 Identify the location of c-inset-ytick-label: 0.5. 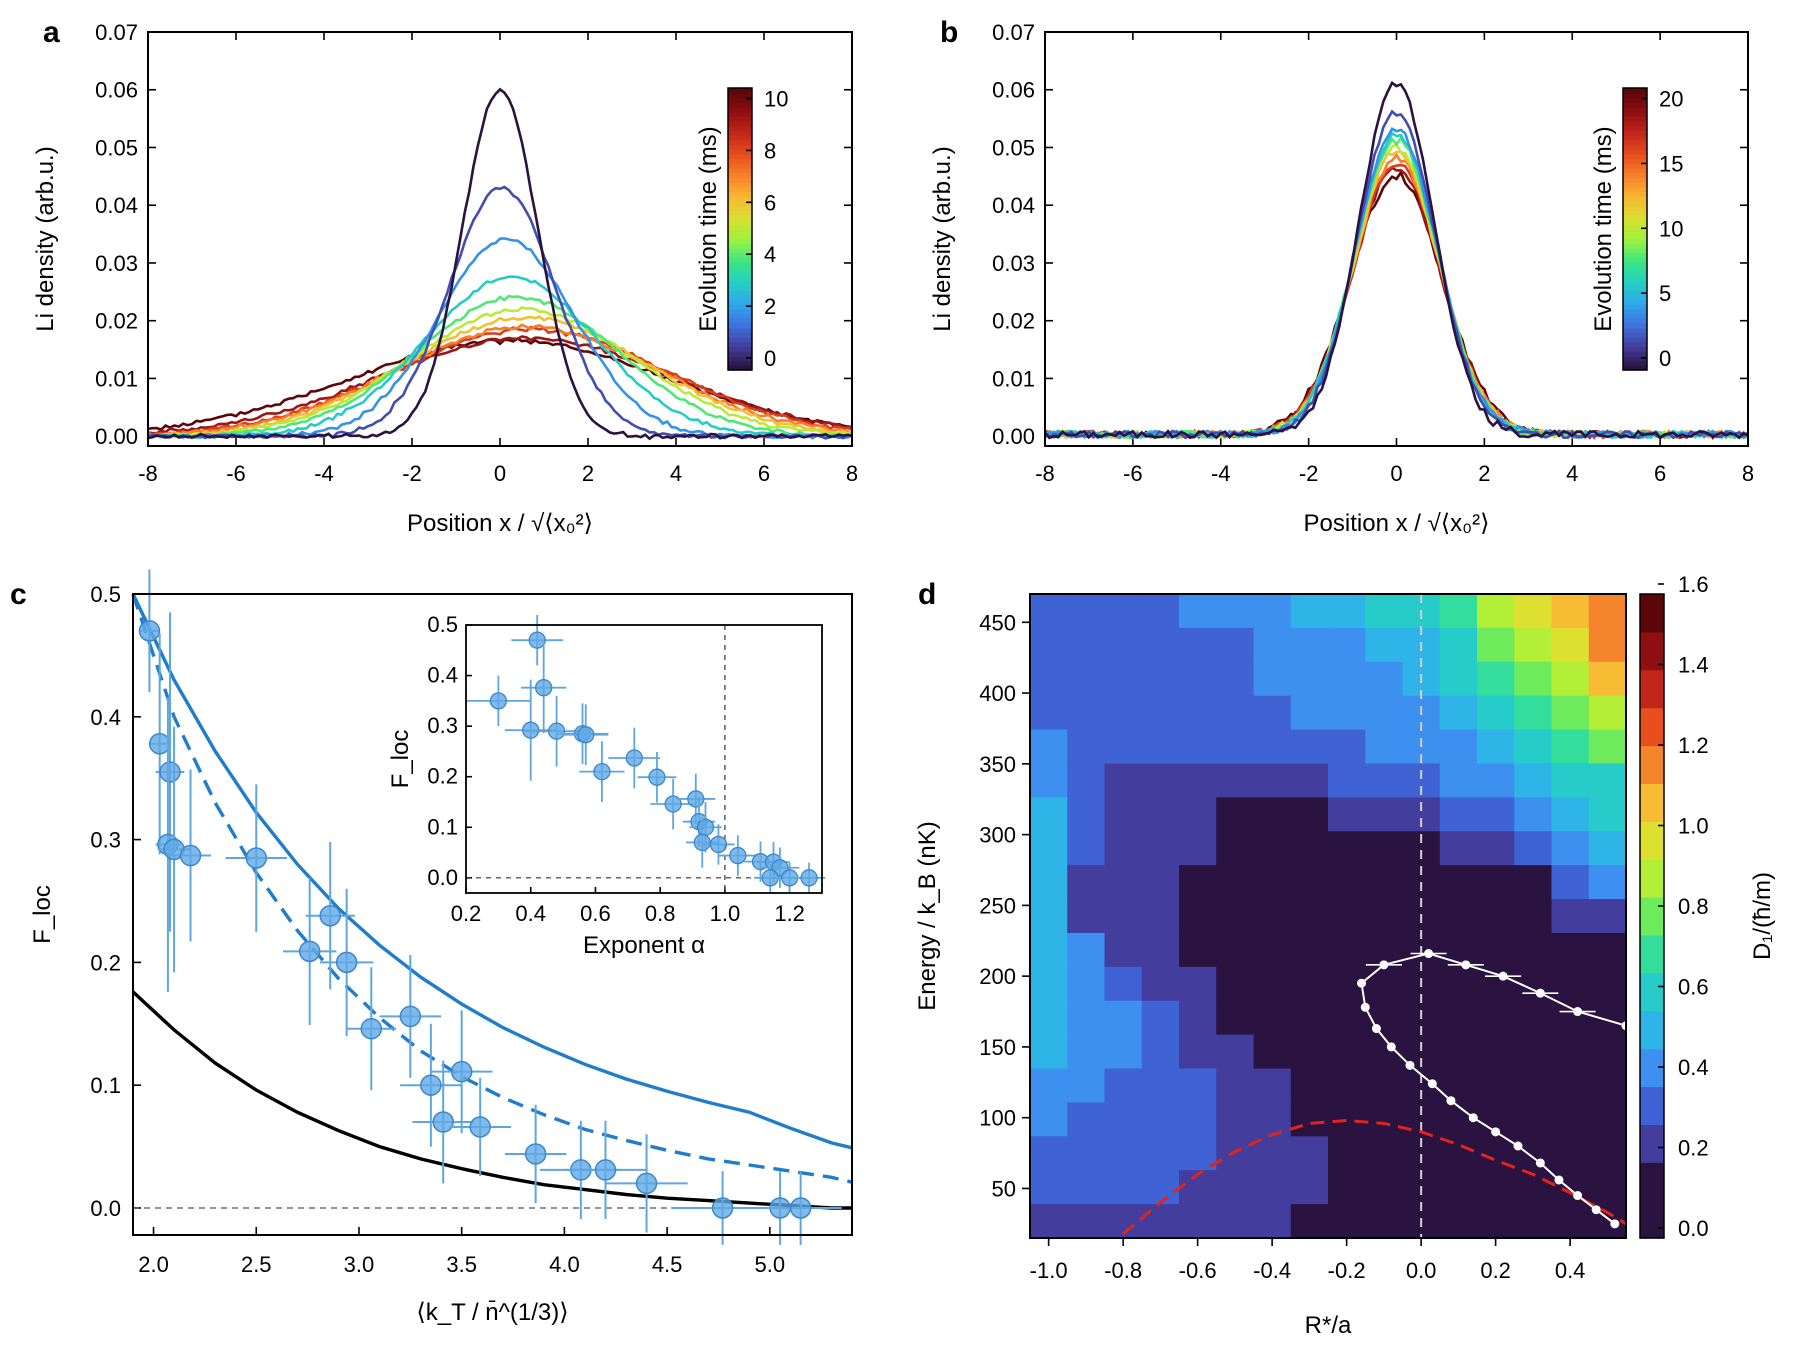
(442, 624).